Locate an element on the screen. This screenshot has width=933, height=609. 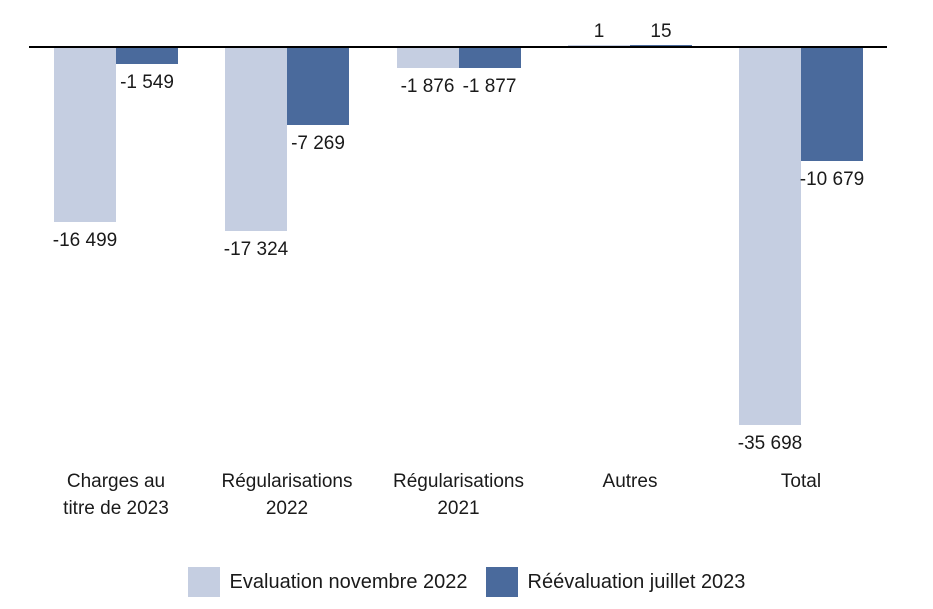
category-label-total: Total is located at coordinates (801, 481).